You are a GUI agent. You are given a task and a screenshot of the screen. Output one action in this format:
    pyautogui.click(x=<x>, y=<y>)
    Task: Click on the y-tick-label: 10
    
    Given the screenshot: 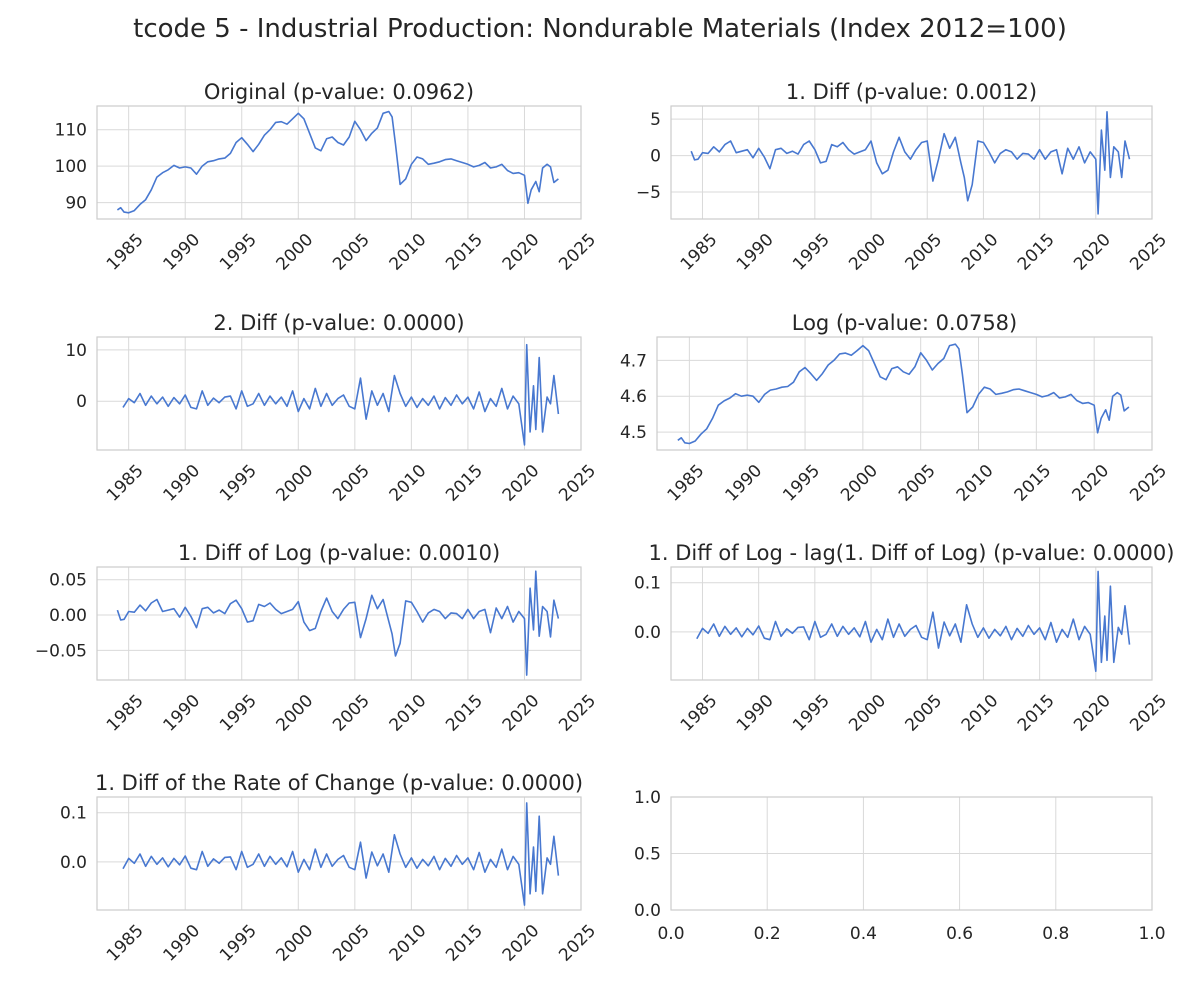 What is the action you would take?
    pyautogui.click(x=76, y=351)
    